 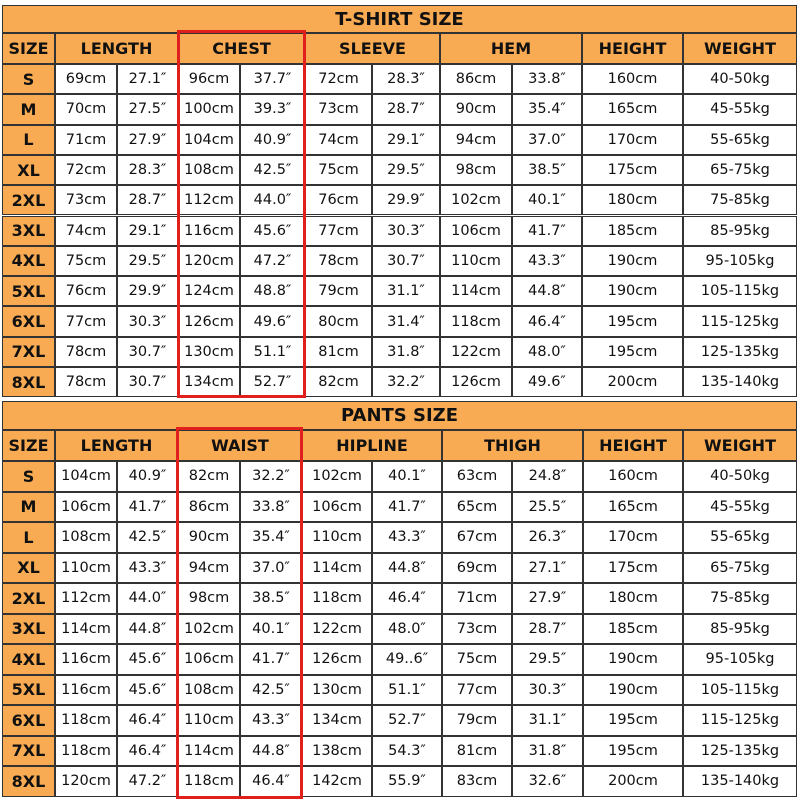 I want to click on cell: 49..6″, so click(x=407, y=659).